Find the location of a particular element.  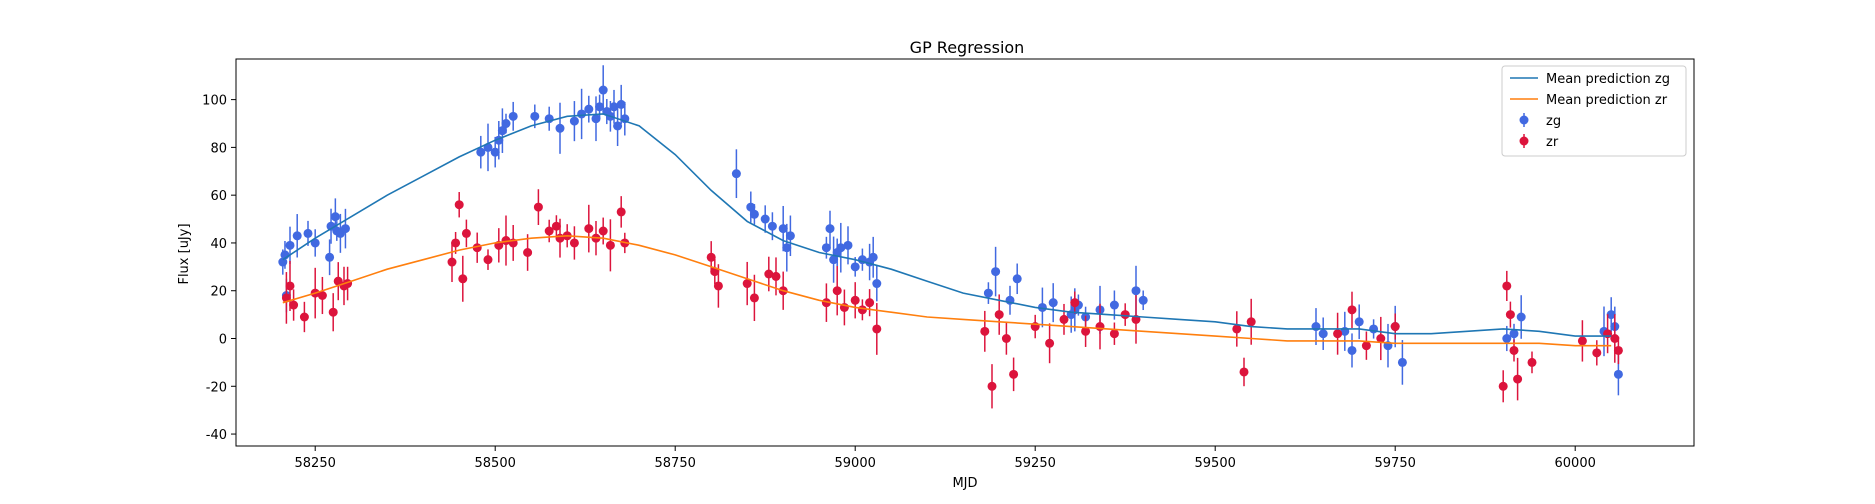

y-axis: -40 -20 0 20 40 60 80 100 is located at coordinates (219, 268).